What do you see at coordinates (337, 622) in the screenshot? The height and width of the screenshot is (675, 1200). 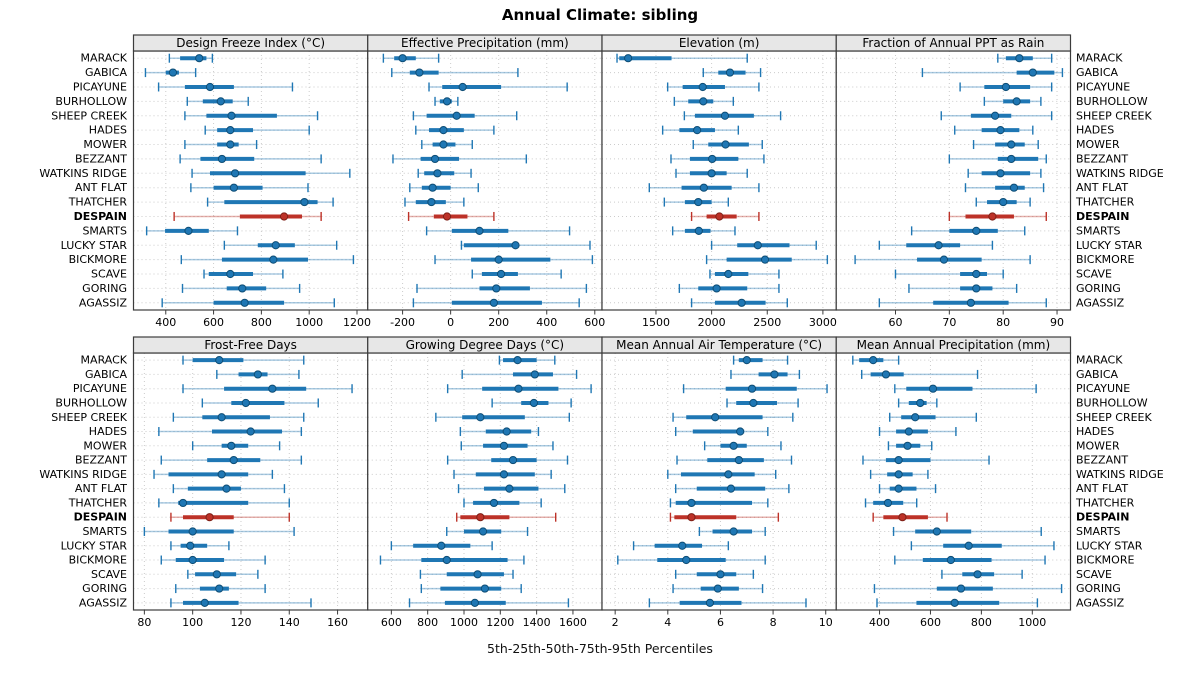 I see `x-tick-label: 160` at bounding box center [337, 622].